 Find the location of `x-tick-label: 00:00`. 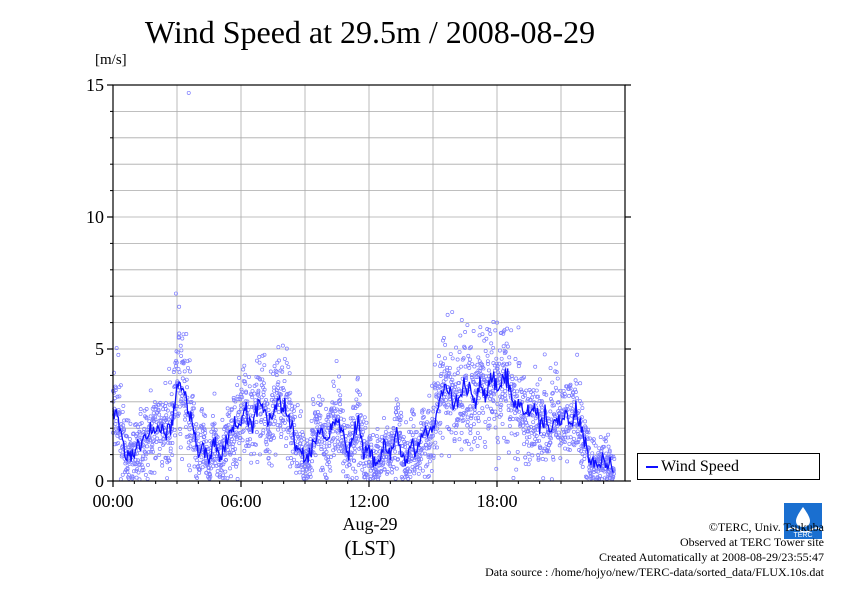

x-tick-label: 00:00 is located at coordinates (112, 501).